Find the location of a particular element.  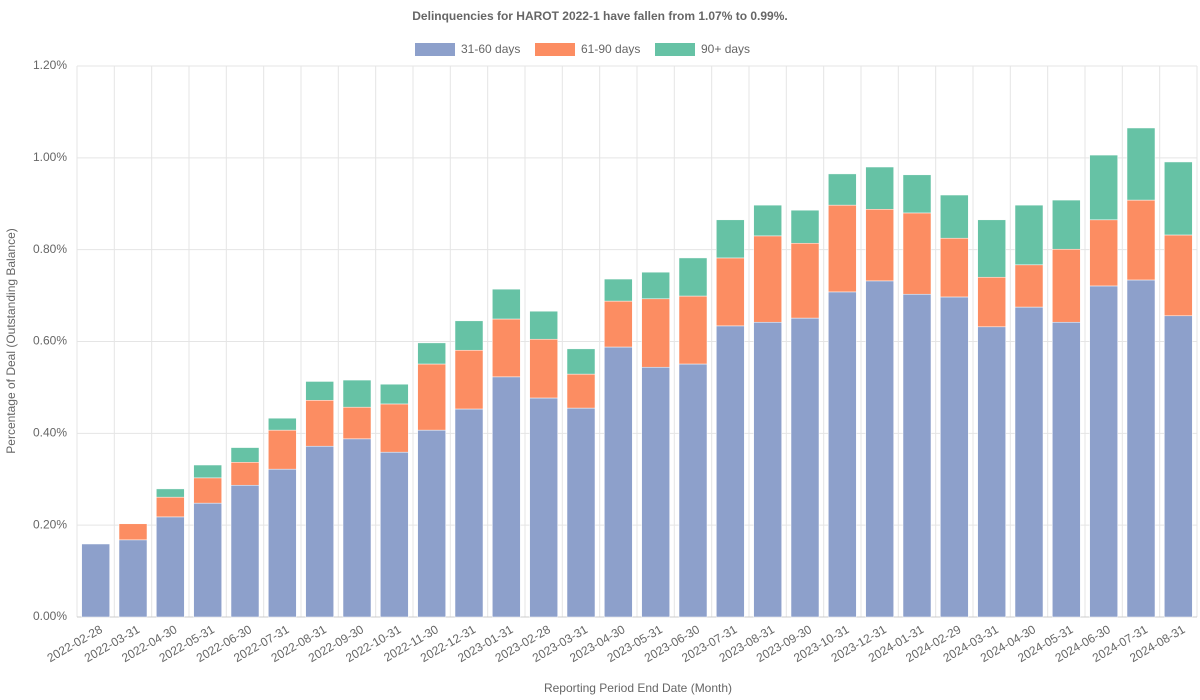

legend-label: 61-90 days is located at coordinates (610, 49).